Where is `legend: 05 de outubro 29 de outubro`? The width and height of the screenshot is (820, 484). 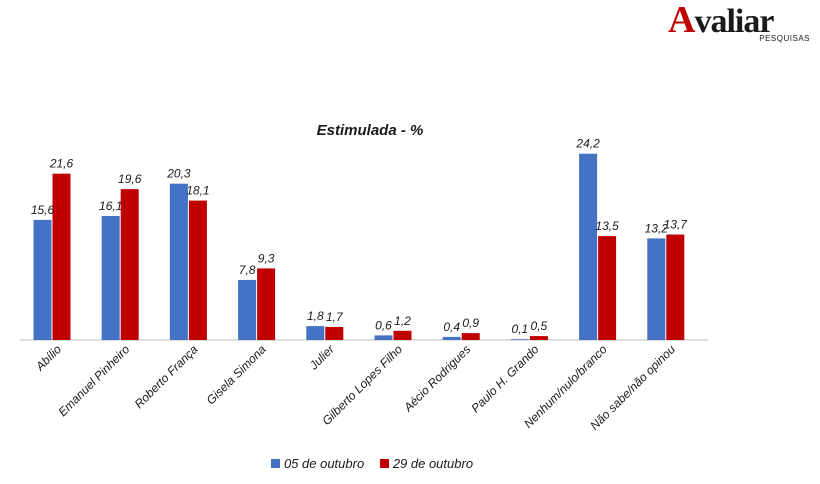
legend: 05 de outubro 29 de outubro is located at coordinates (372, 463).